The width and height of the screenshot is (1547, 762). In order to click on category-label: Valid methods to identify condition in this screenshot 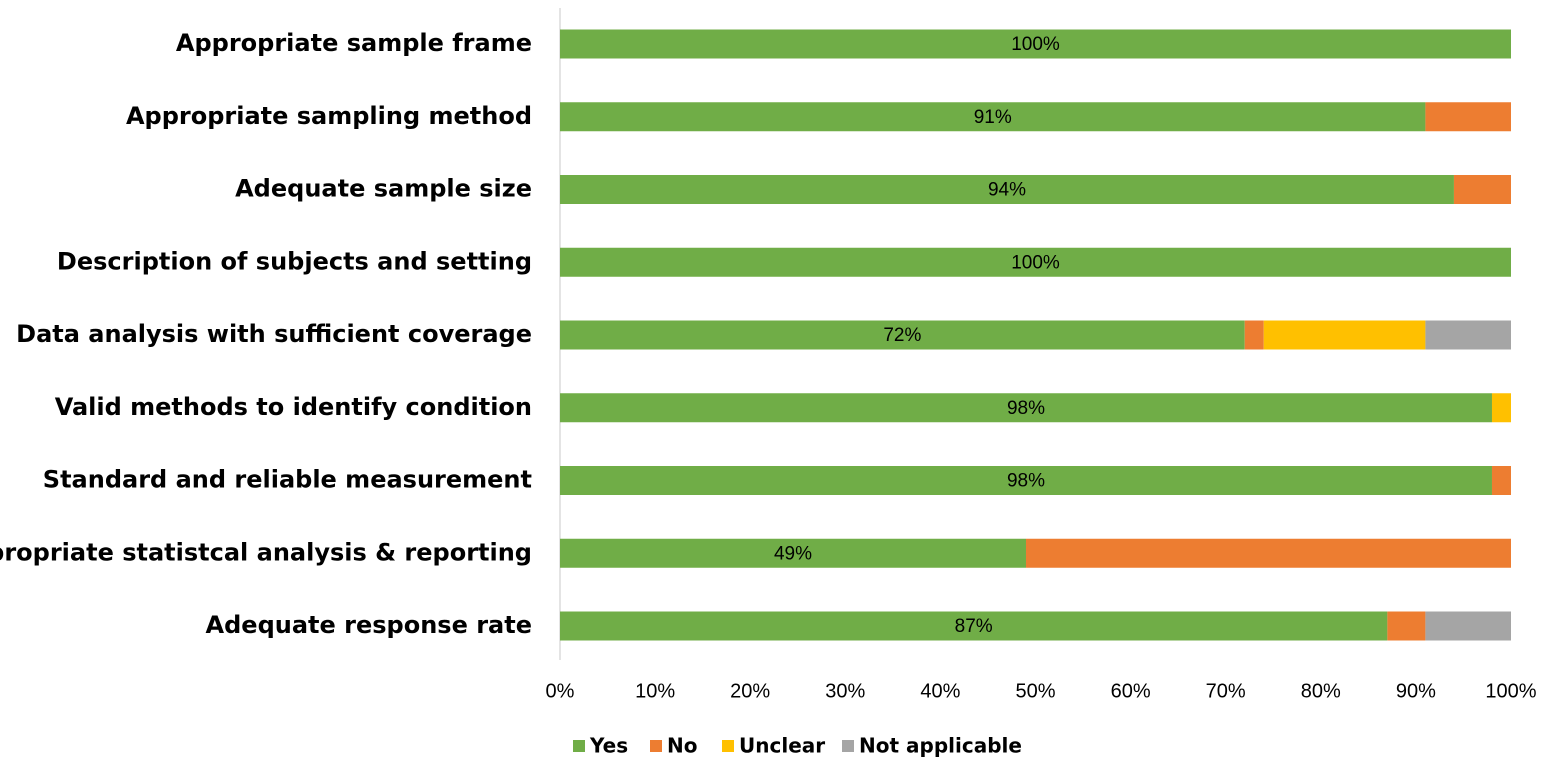, I will do `click(293, 407)`.